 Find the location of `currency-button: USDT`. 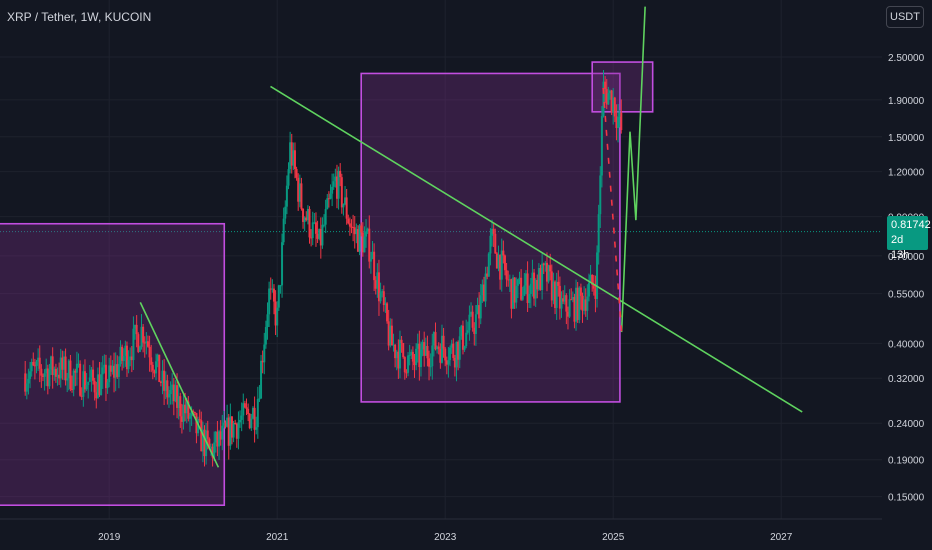

currency-button: USDT is located at coordinates (905, 17).